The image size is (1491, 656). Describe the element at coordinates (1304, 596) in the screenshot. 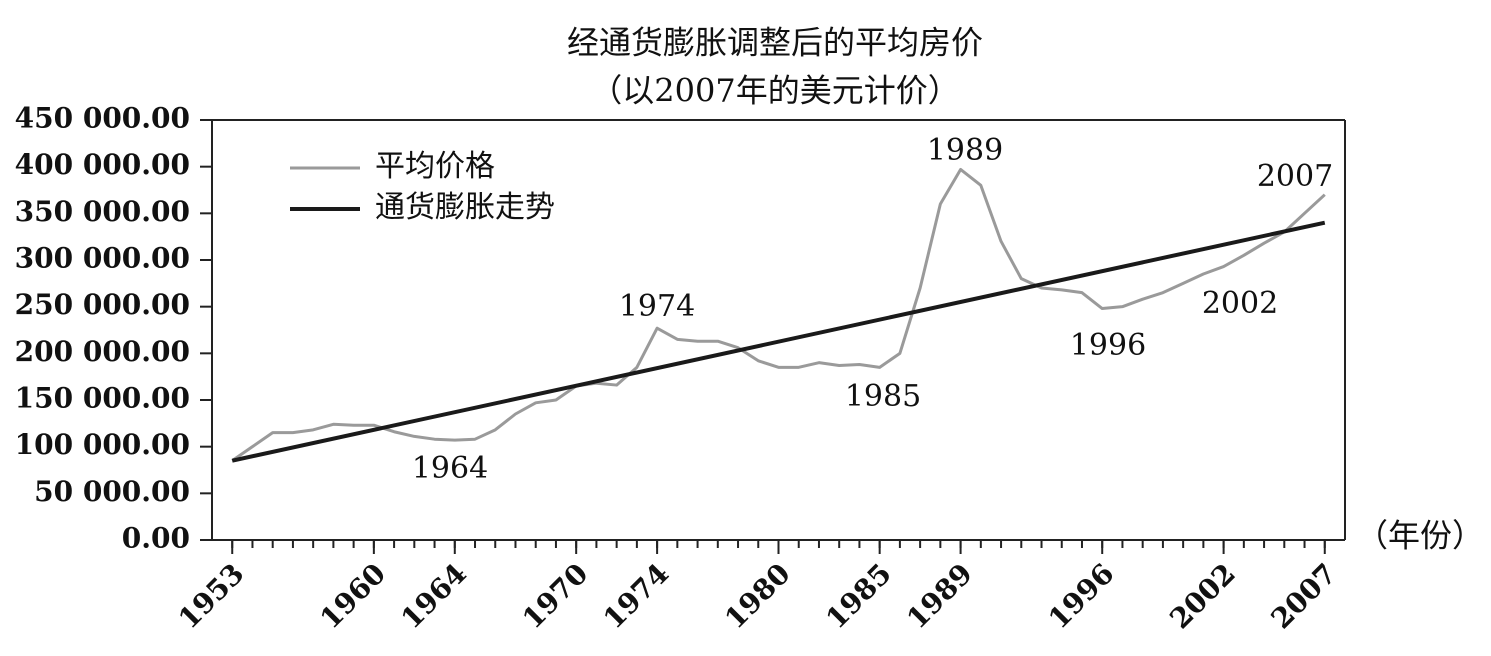

I see `x-tick-label: 2007` at that location.